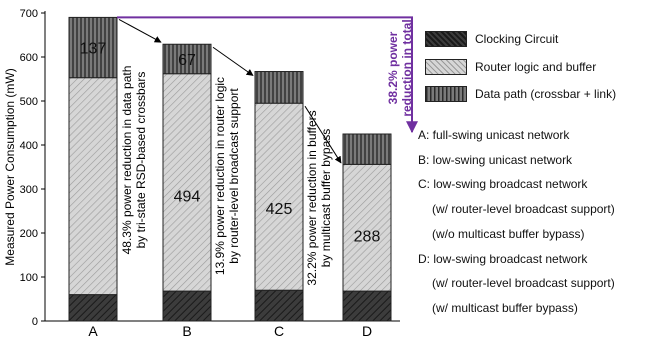 This screenshot has height=340, width=645. I want to click on y-tick-label: 200, so click(29, 234).